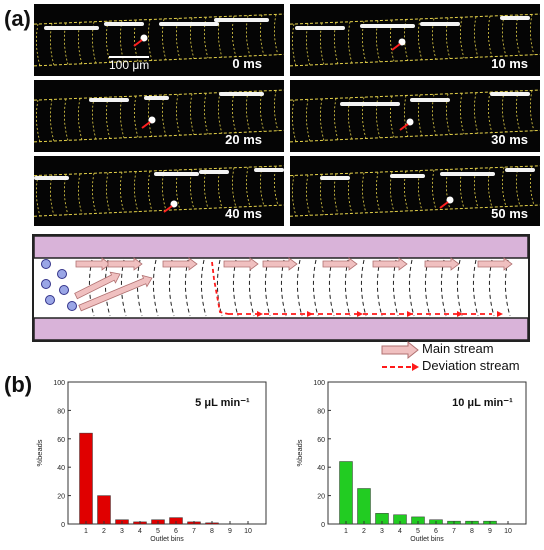 The image size is (544, 550). I want to click on microscopy-frame-10ms: 10 ms, so click(415, 40).